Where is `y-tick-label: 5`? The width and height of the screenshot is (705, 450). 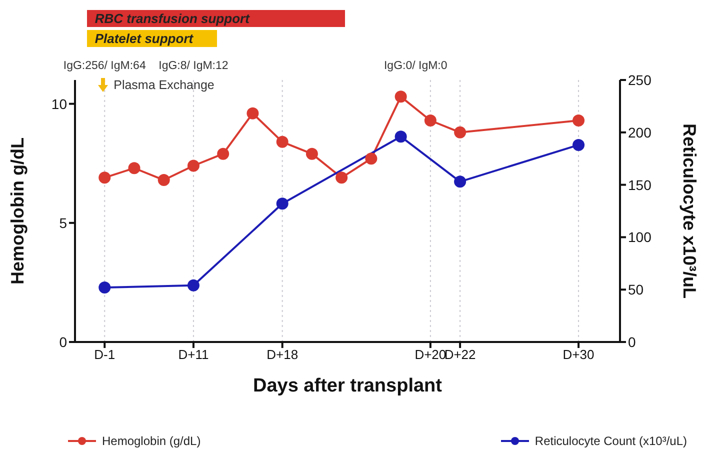 y-tick-label: 5 is located at coordinates (63, 222).